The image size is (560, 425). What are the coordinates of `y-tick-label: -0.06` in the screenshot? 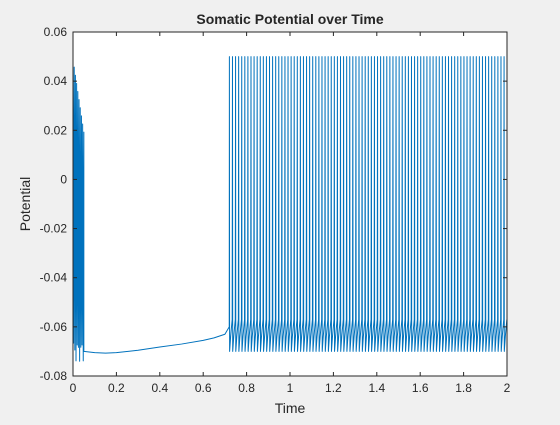 It's located at (54, 327).